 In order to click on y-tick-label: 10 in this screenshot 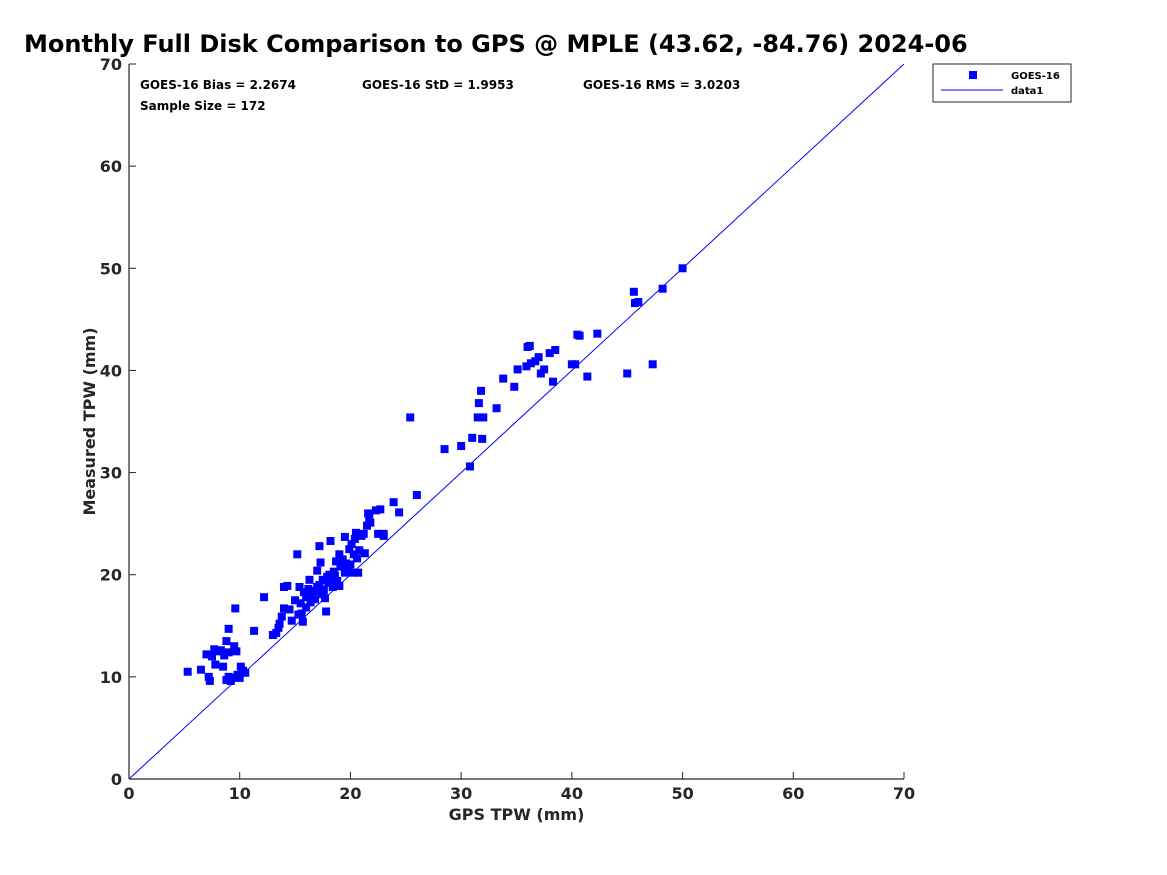, I will do `click(111, 677)`.